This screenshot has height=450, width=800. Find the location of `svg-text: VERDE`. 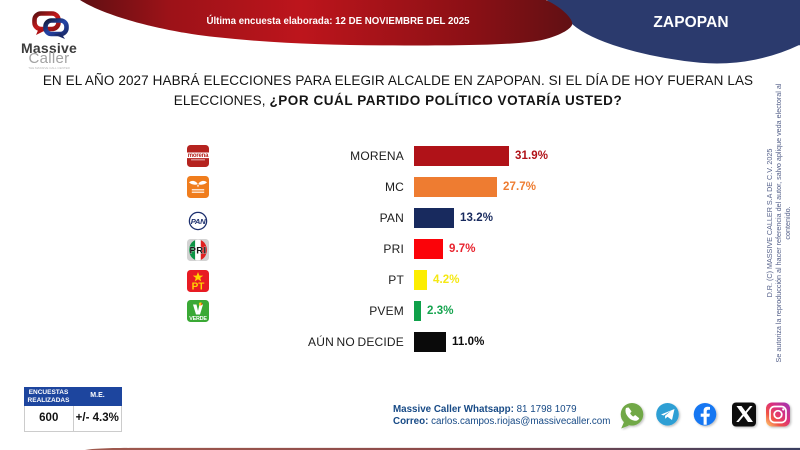

svg-text: VERDE is located at coordinates (198, 319).